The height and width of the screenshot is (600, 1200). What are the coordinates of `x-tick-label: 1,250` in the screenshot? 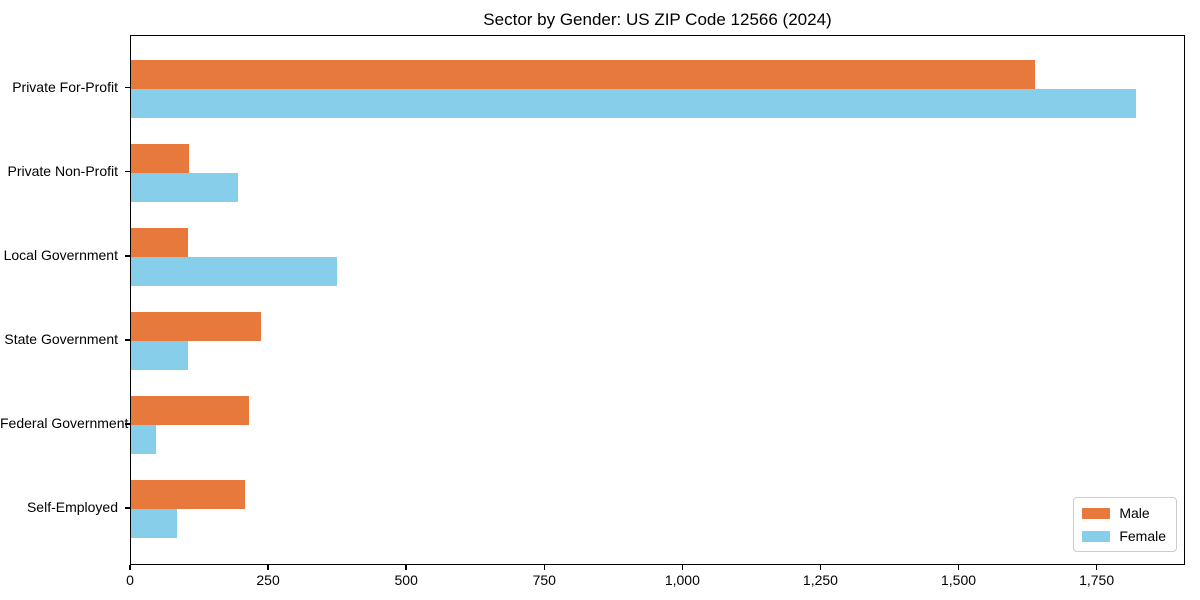 It's located at (820, 580).